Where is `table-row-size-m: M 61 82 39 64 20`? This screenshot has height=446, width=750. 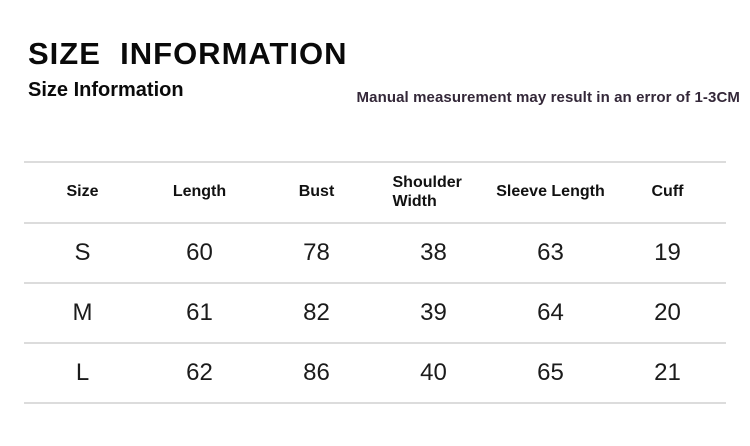
table-row-size-m: M 61 82 39 64 20 is located at coordinates (375, 312).